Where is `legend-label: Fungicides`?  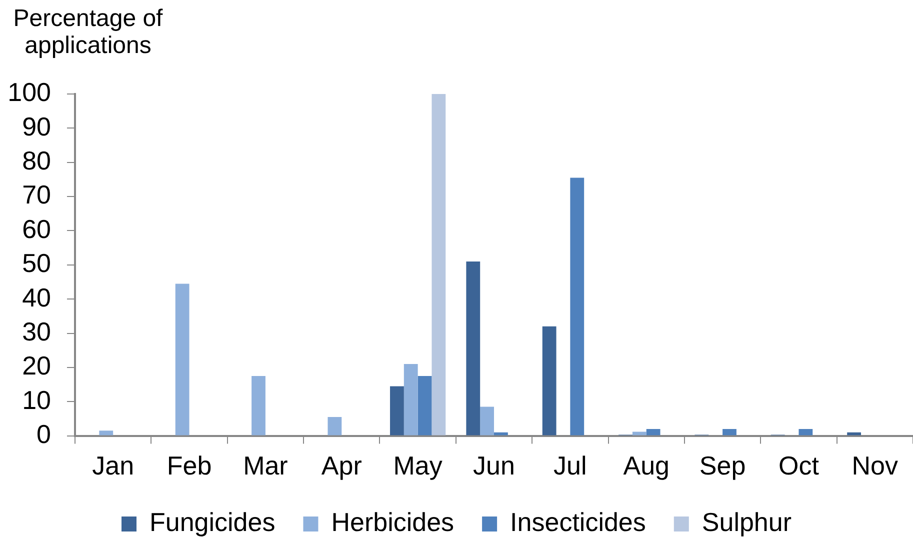 legend-label: Fungicides is located at coordinates (212, 522).